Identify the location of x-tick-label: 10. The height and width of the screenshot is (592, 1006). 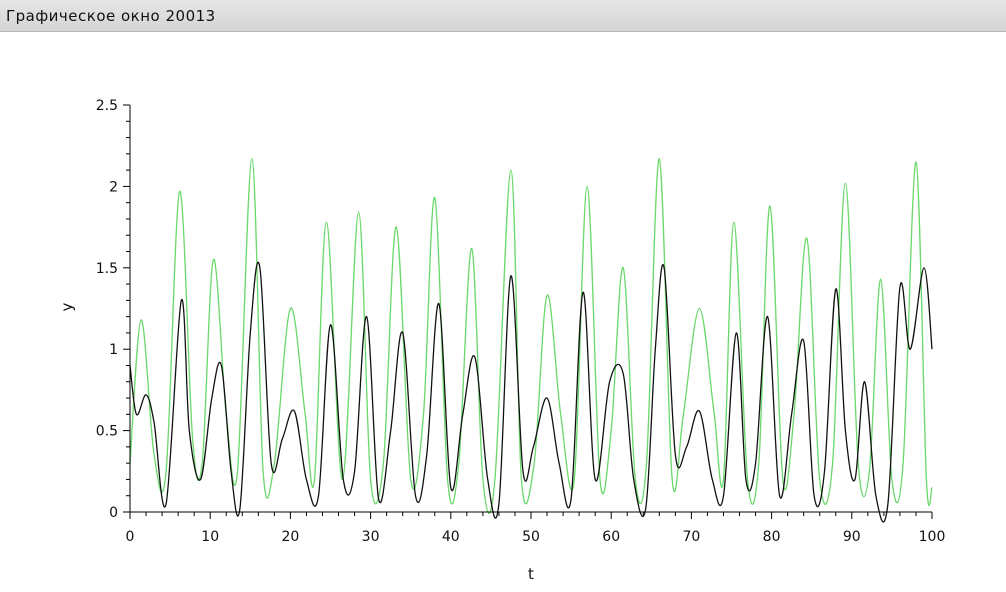
(210, 537).